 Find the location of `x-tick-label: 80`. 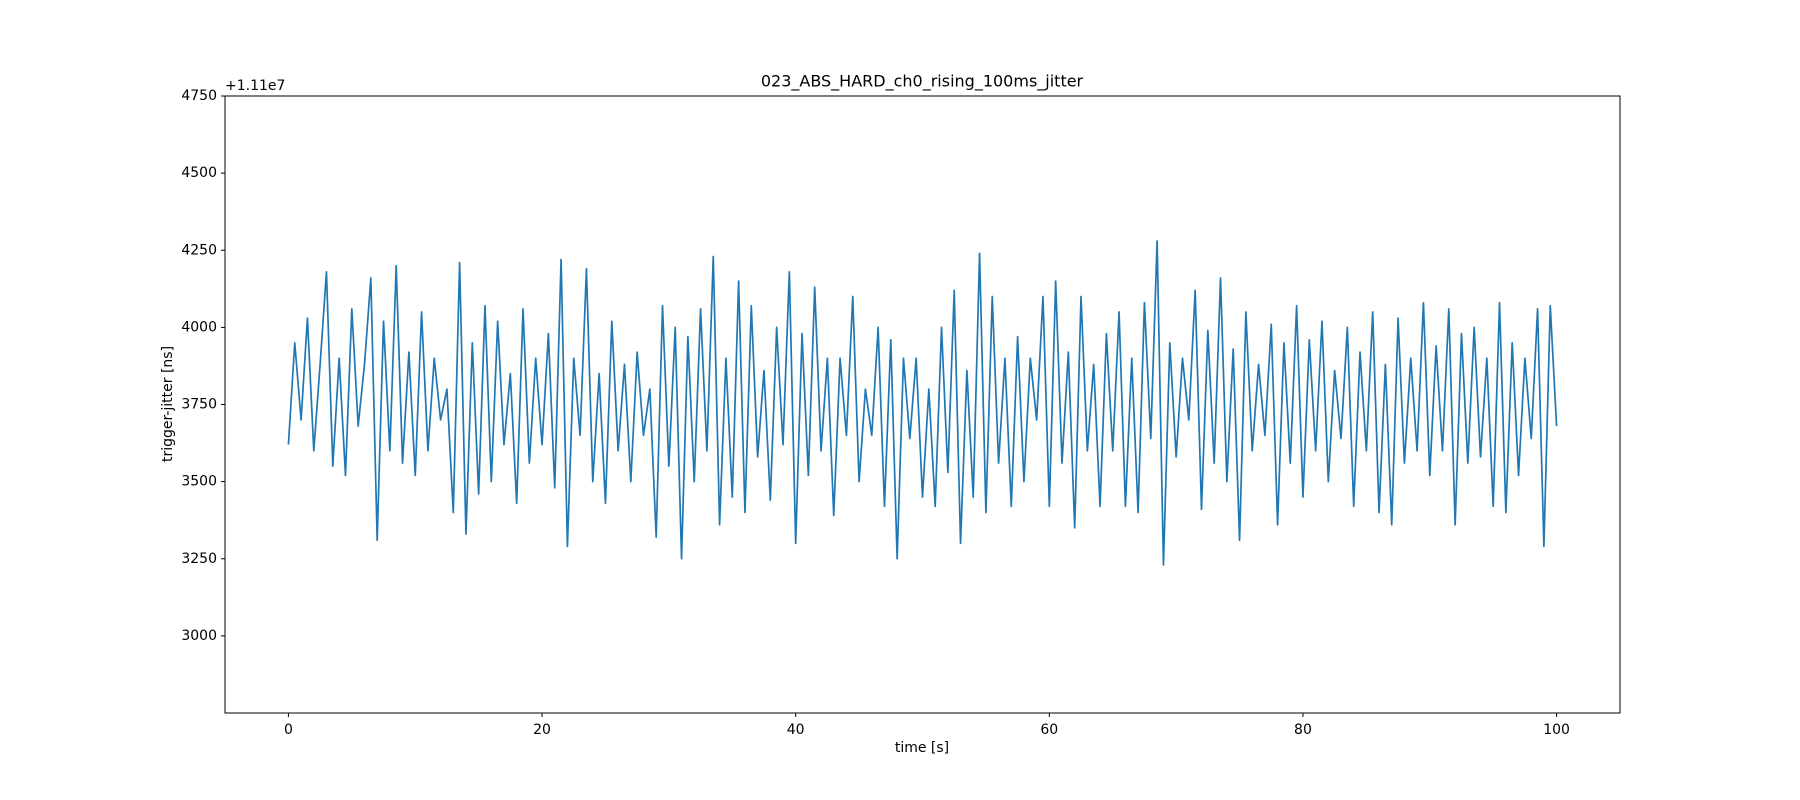

x-tick-label: 80 is located at coordinates (1303, 730).